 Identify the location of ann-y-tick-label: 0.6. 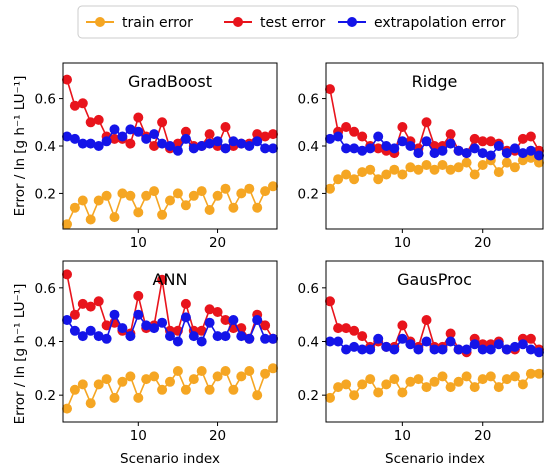
(45, 289).